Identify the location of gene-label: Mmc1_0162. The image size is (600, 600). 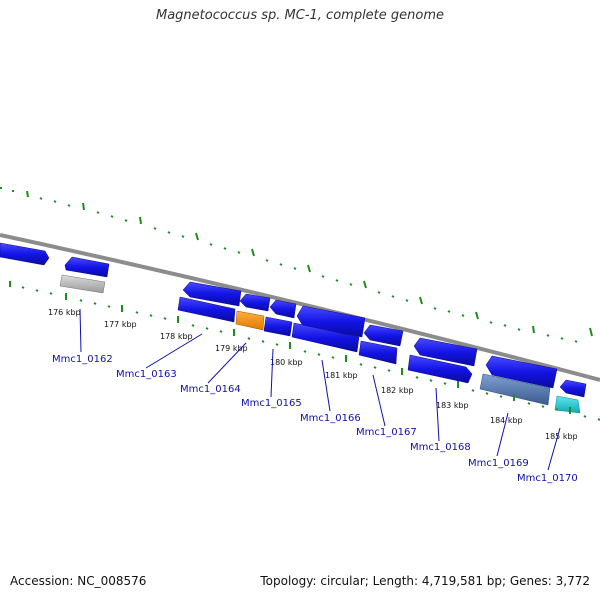
(82, 359).